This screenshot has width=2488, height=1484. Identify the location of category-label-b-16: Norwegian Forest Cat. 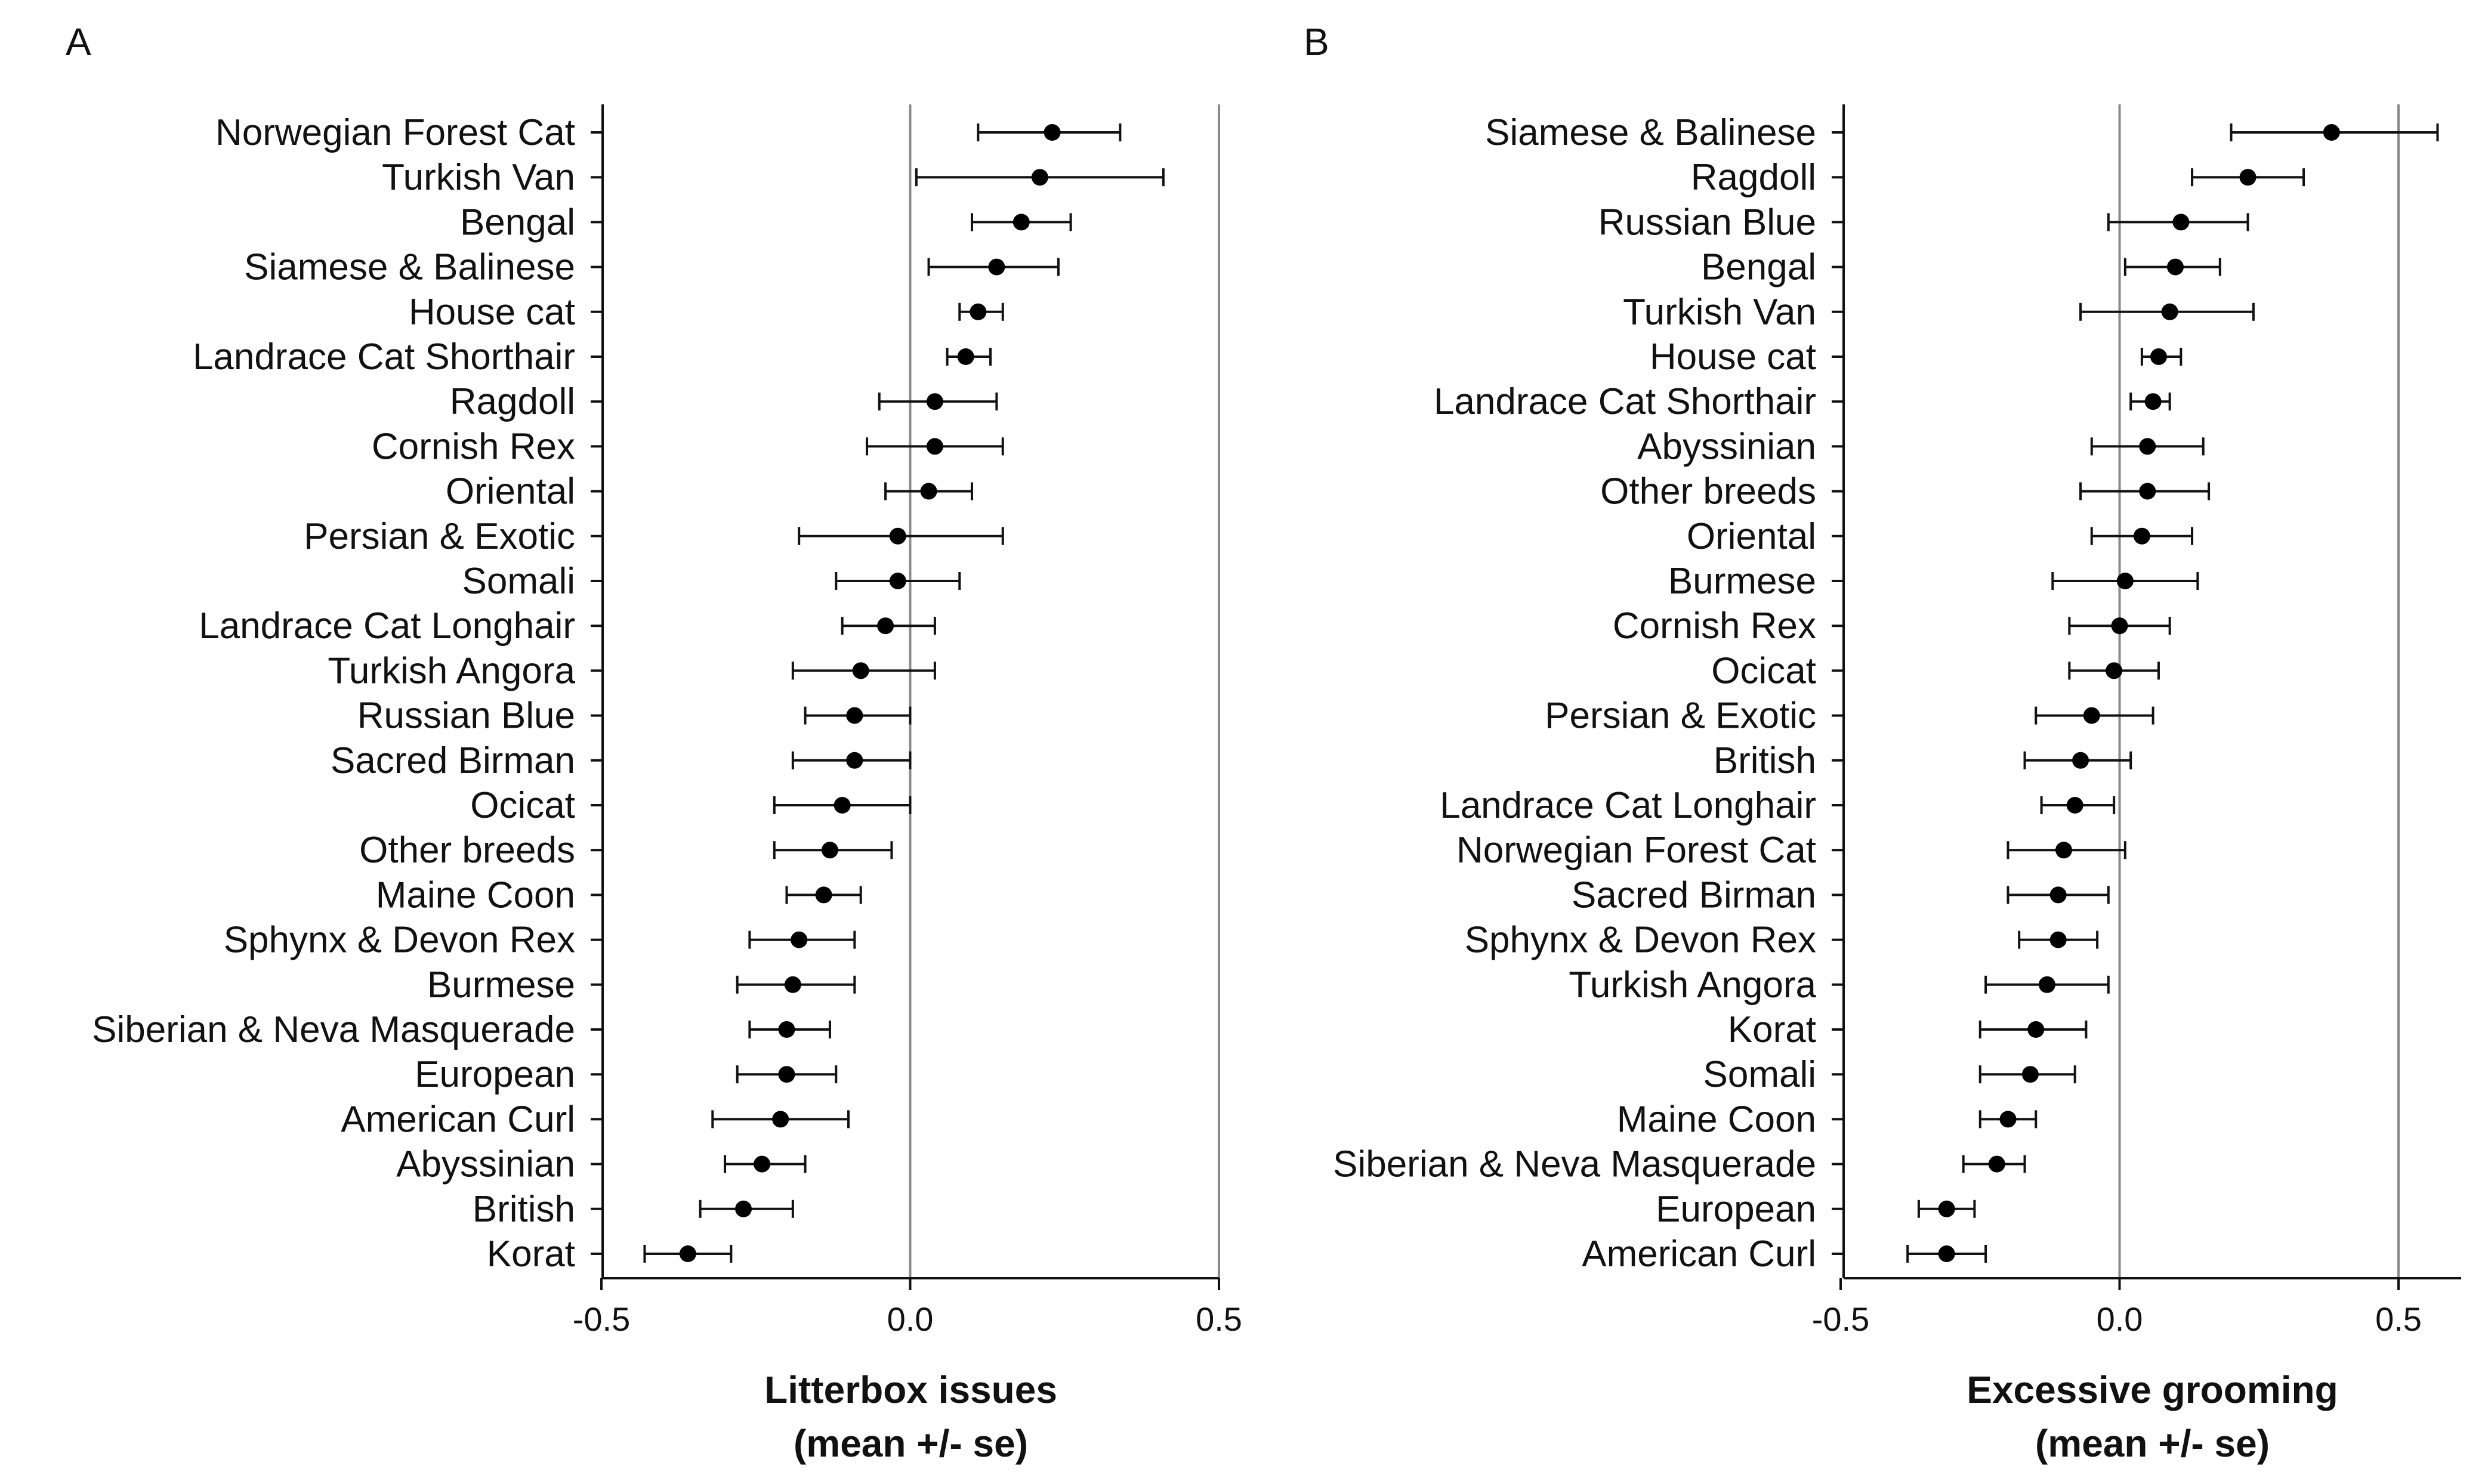
(1636, 850).